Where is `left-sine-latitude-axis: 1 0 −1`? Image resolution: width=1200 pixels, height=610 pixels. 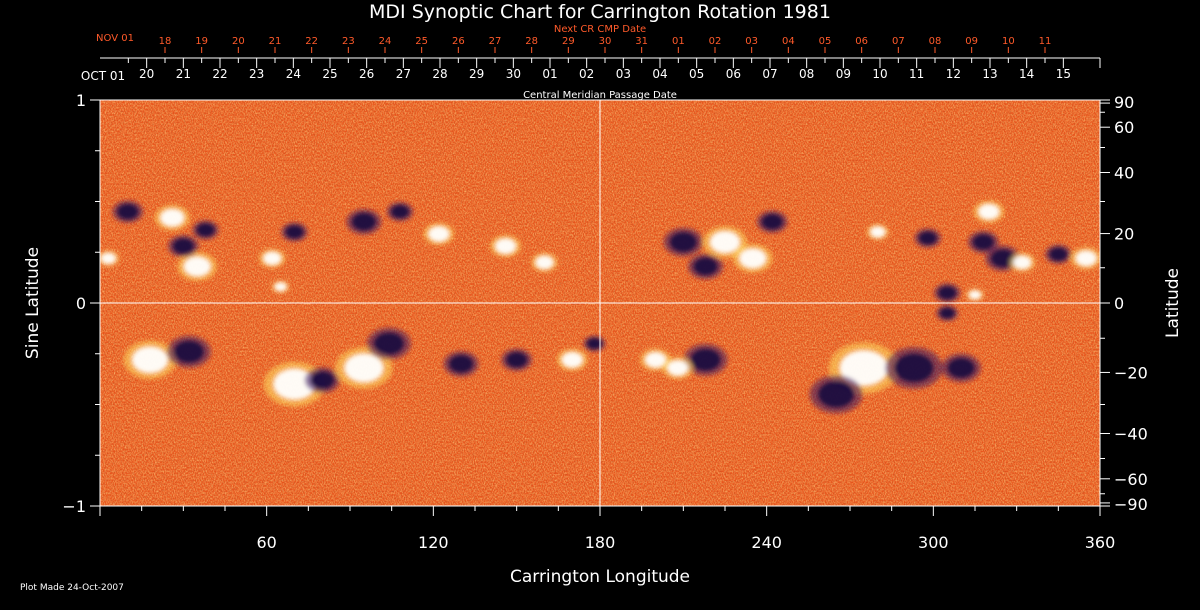 left-sine-latitude-axis: 1 0 −1 is located at coordinates (81, 303).